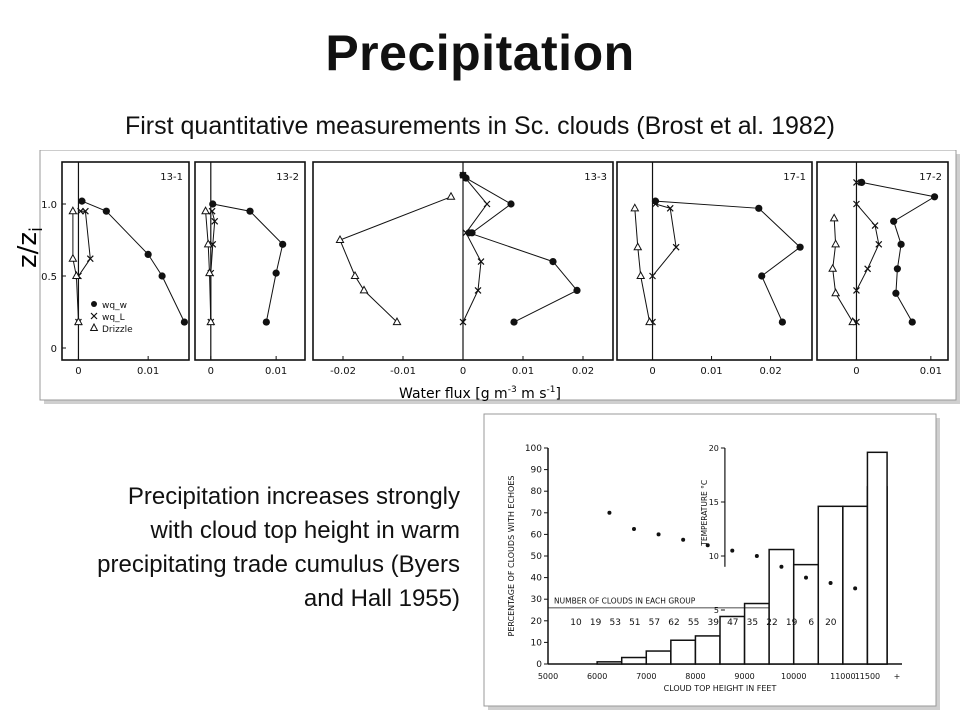  I want to click on x-tick-label: -0.01, so click(403, 371).